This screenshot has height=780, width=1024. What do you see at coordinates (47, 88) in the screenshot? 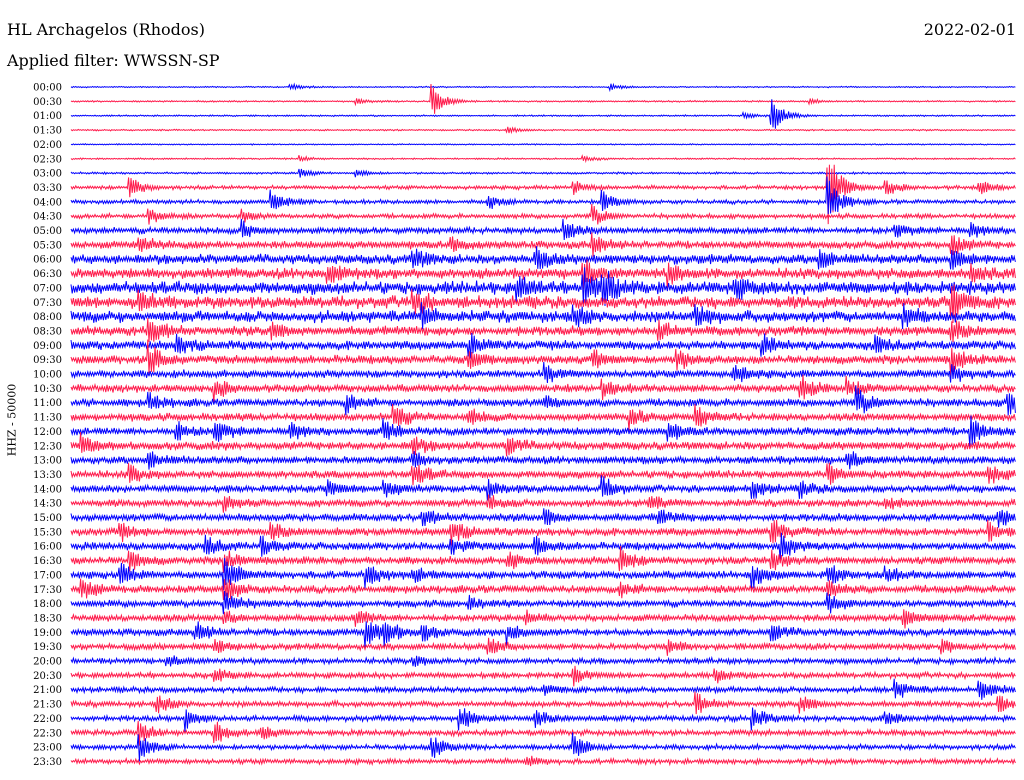
I see `row-time-label: 00:00` at bounding box center [47, 88].